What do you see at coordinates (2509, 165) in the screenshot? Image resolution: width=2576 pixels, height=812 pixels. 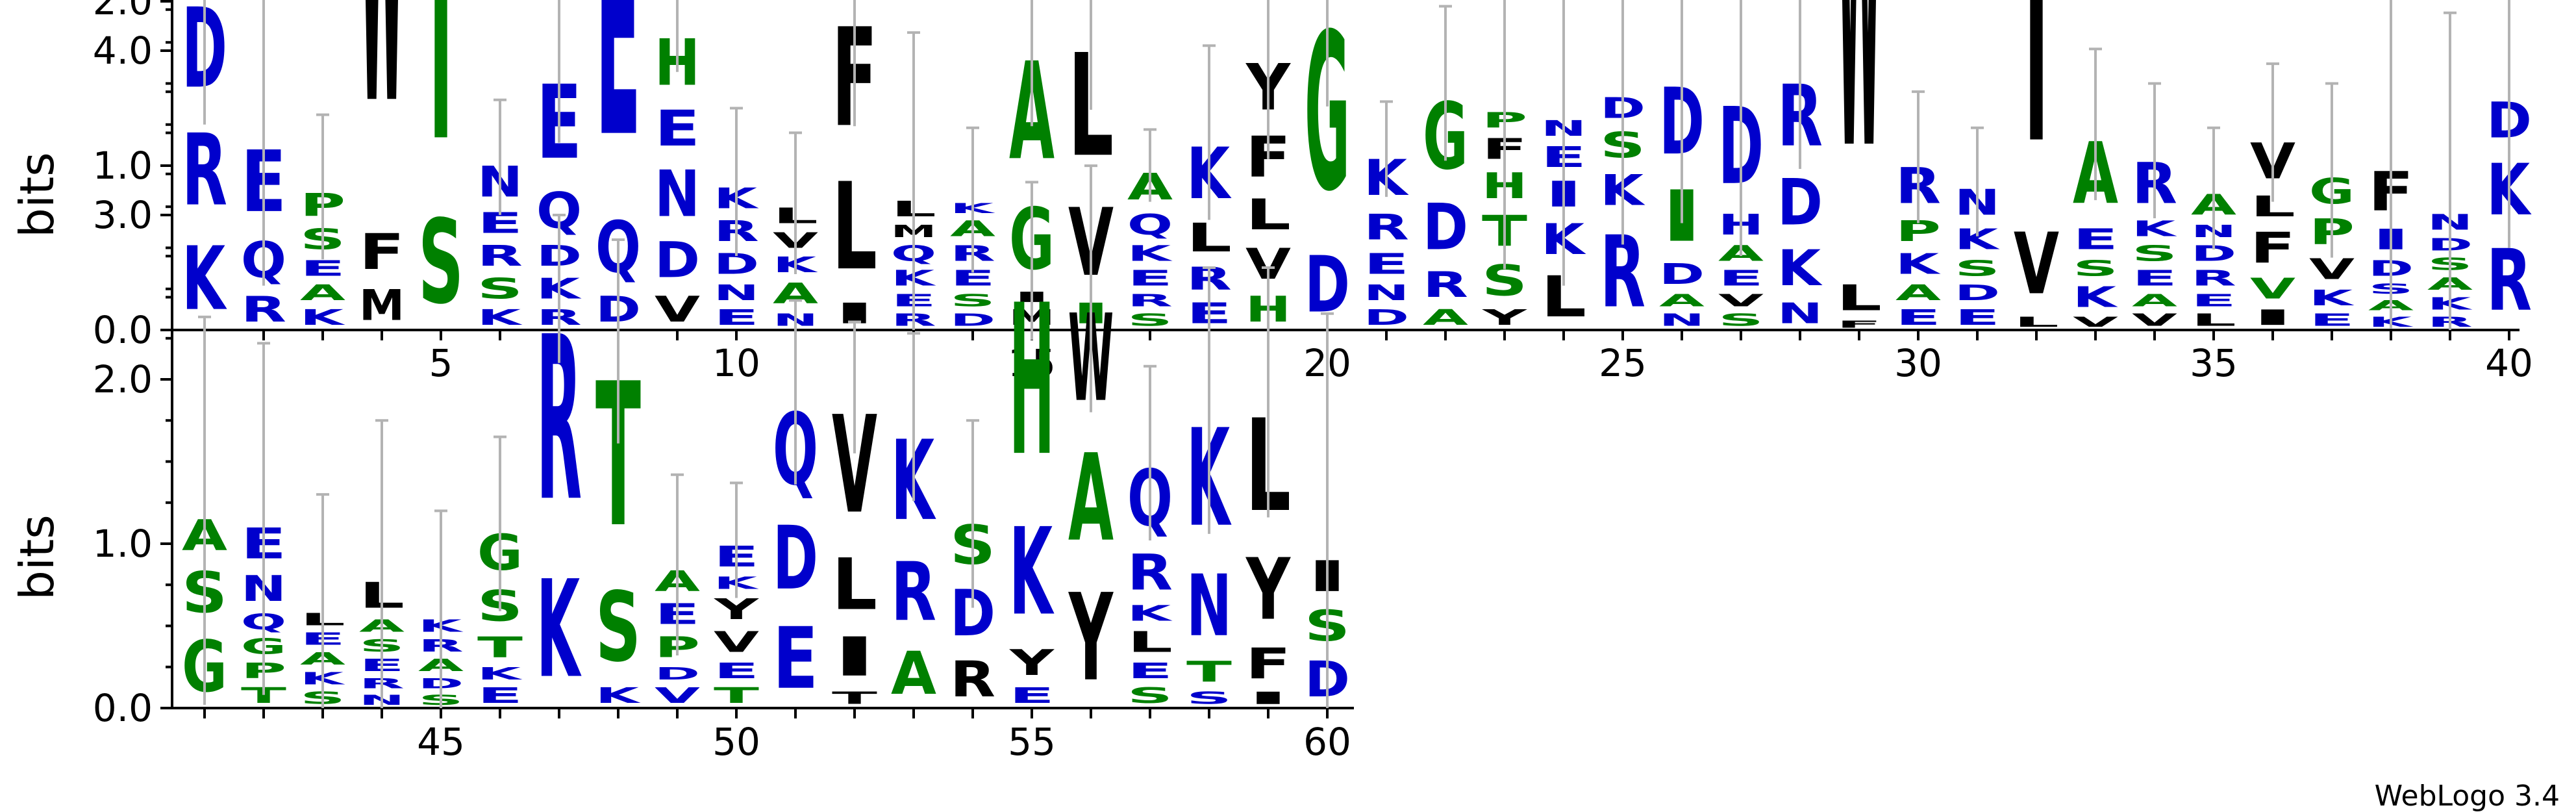 I see `logo-stack-40: RKD` at bounding box center [2509, 165].